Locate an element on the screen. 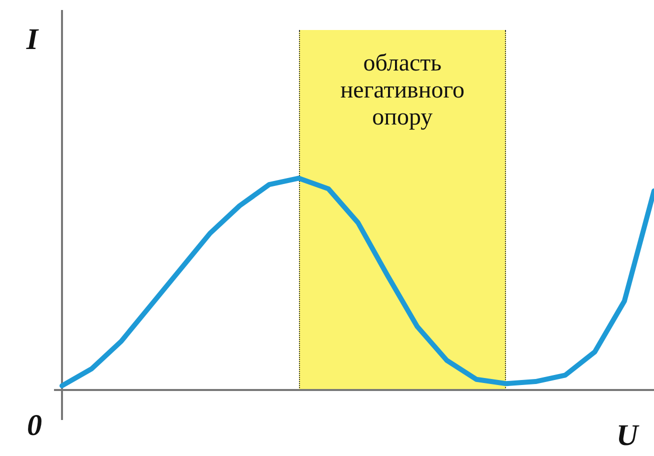  text: 0 is located at coordinates (34, 425).